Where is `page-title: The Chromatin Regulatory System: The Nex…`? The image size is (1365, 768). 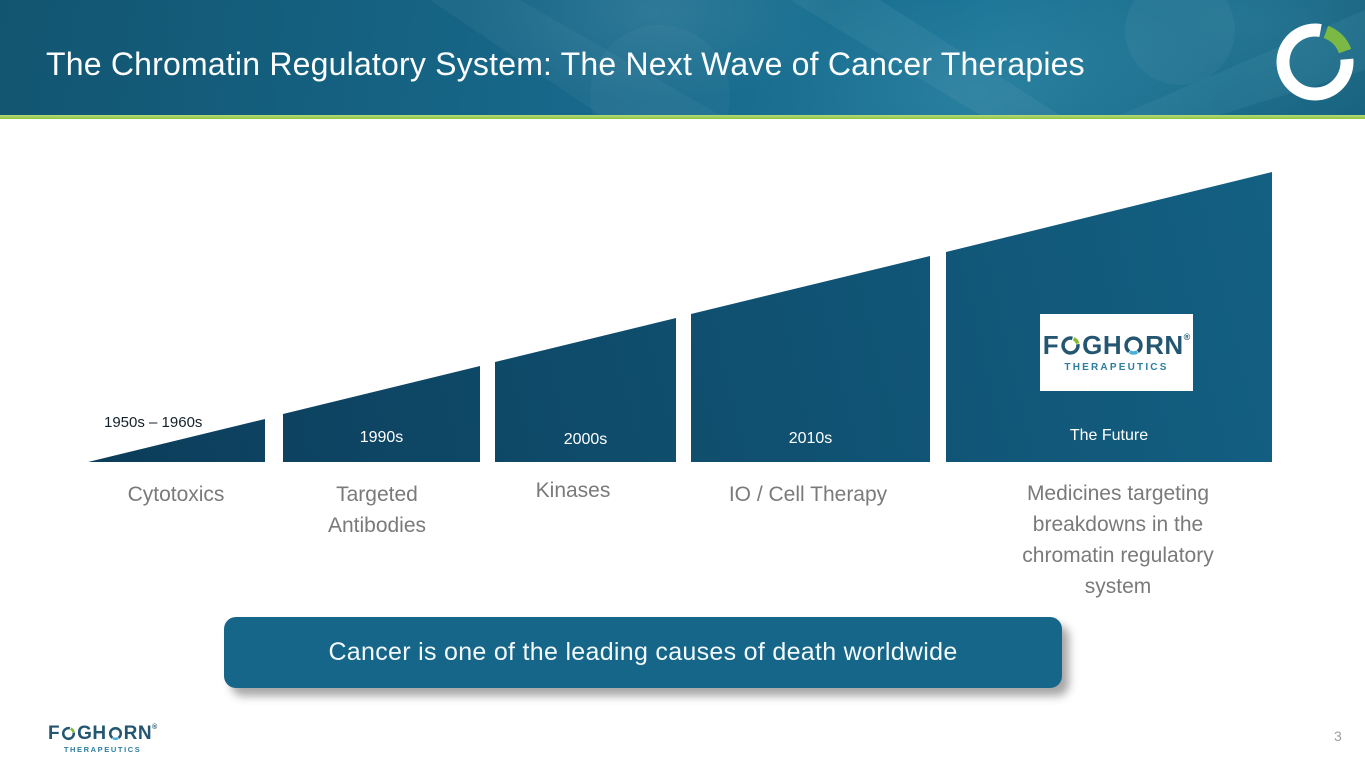 page-title: The Chromatin Regulatory System: The Nex… is located at coordinates (565, 64).